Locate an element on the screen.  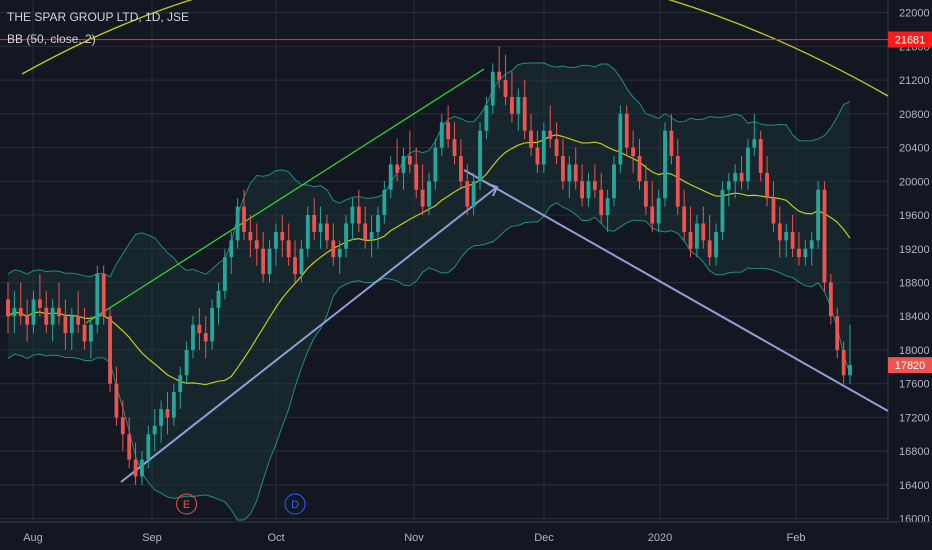
event-marker-label: E is located at coordinates (186, 505).